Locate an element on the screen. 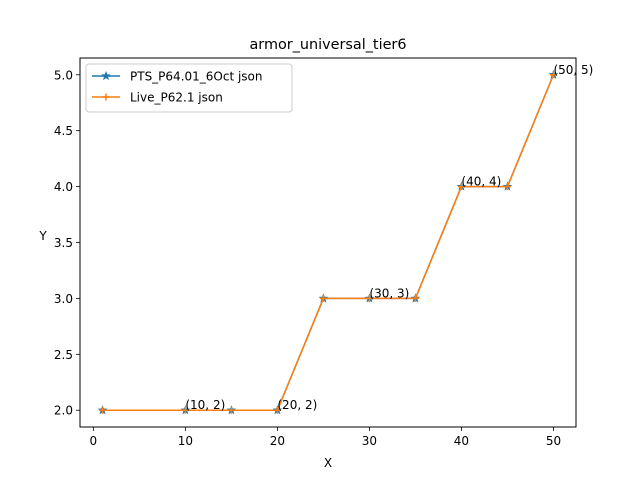 Image resolution: width=640 pixels, height=480 pixels. x-axis-label: X is located at coordinates (328, 463).